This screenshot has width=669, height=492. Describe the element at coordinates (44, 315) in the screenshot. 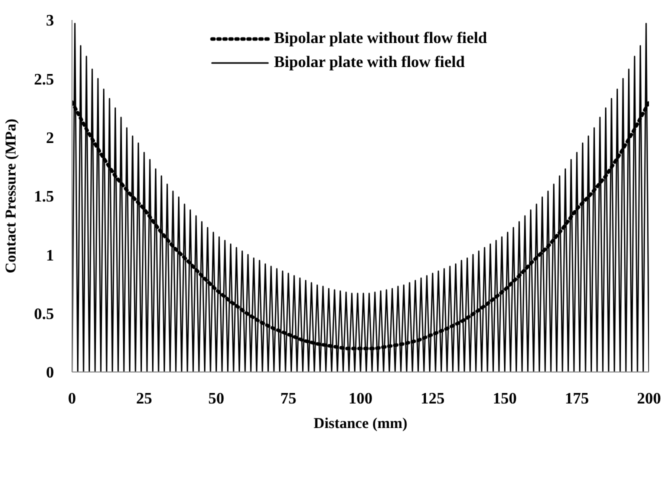

I see `y-tick-label: 0.5` at that location.